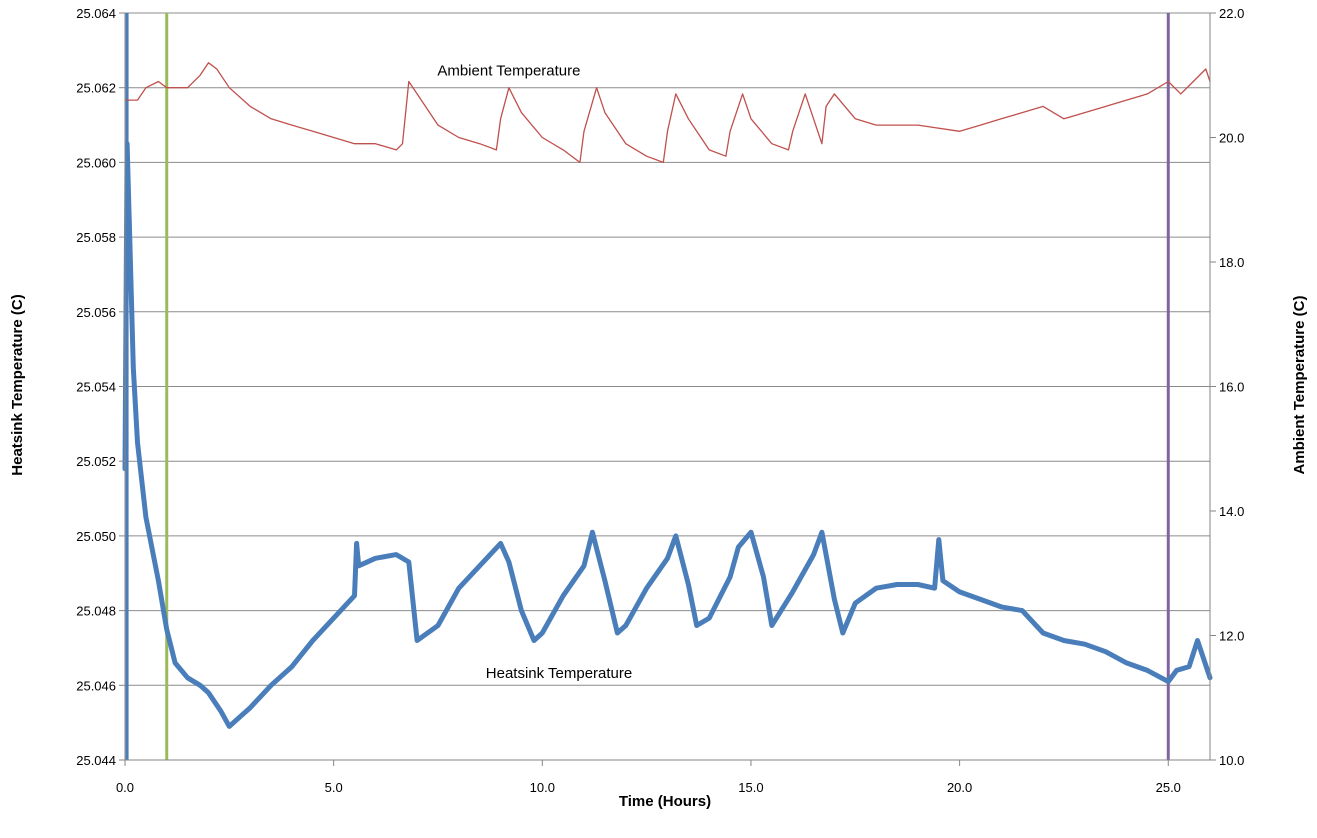 This screenshot has width=1317, height=838. I want to click on y-right-tick-label: 16.0, so click(1231, 387).